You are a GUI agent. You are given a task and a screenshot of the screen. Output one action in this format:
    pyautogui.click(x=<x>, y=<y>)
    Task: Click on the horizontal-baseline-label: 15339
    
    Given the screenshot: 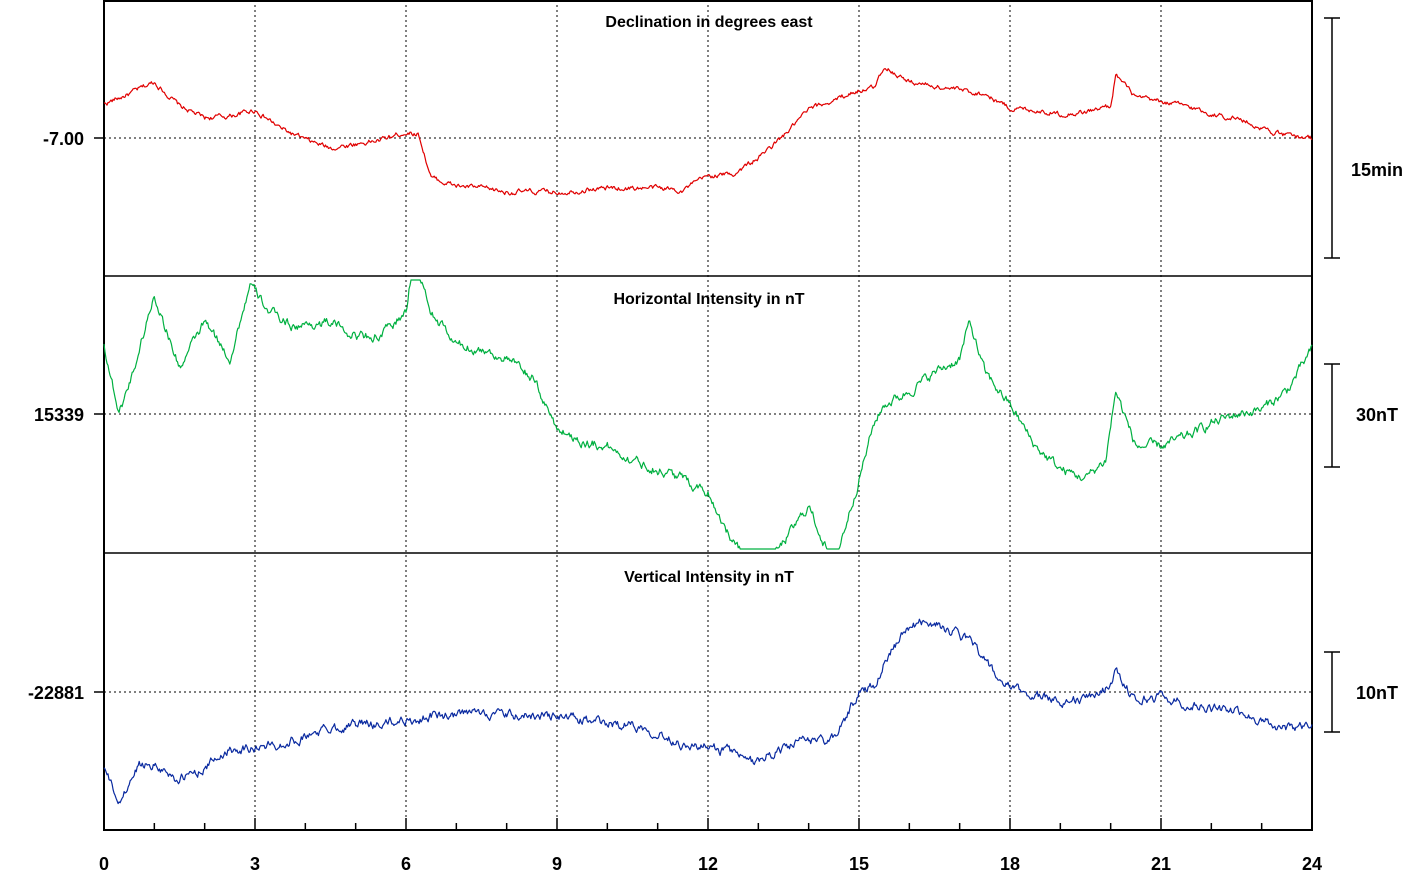 What is the action you would take?
    pyautogui.click(x=59, y=415)
    